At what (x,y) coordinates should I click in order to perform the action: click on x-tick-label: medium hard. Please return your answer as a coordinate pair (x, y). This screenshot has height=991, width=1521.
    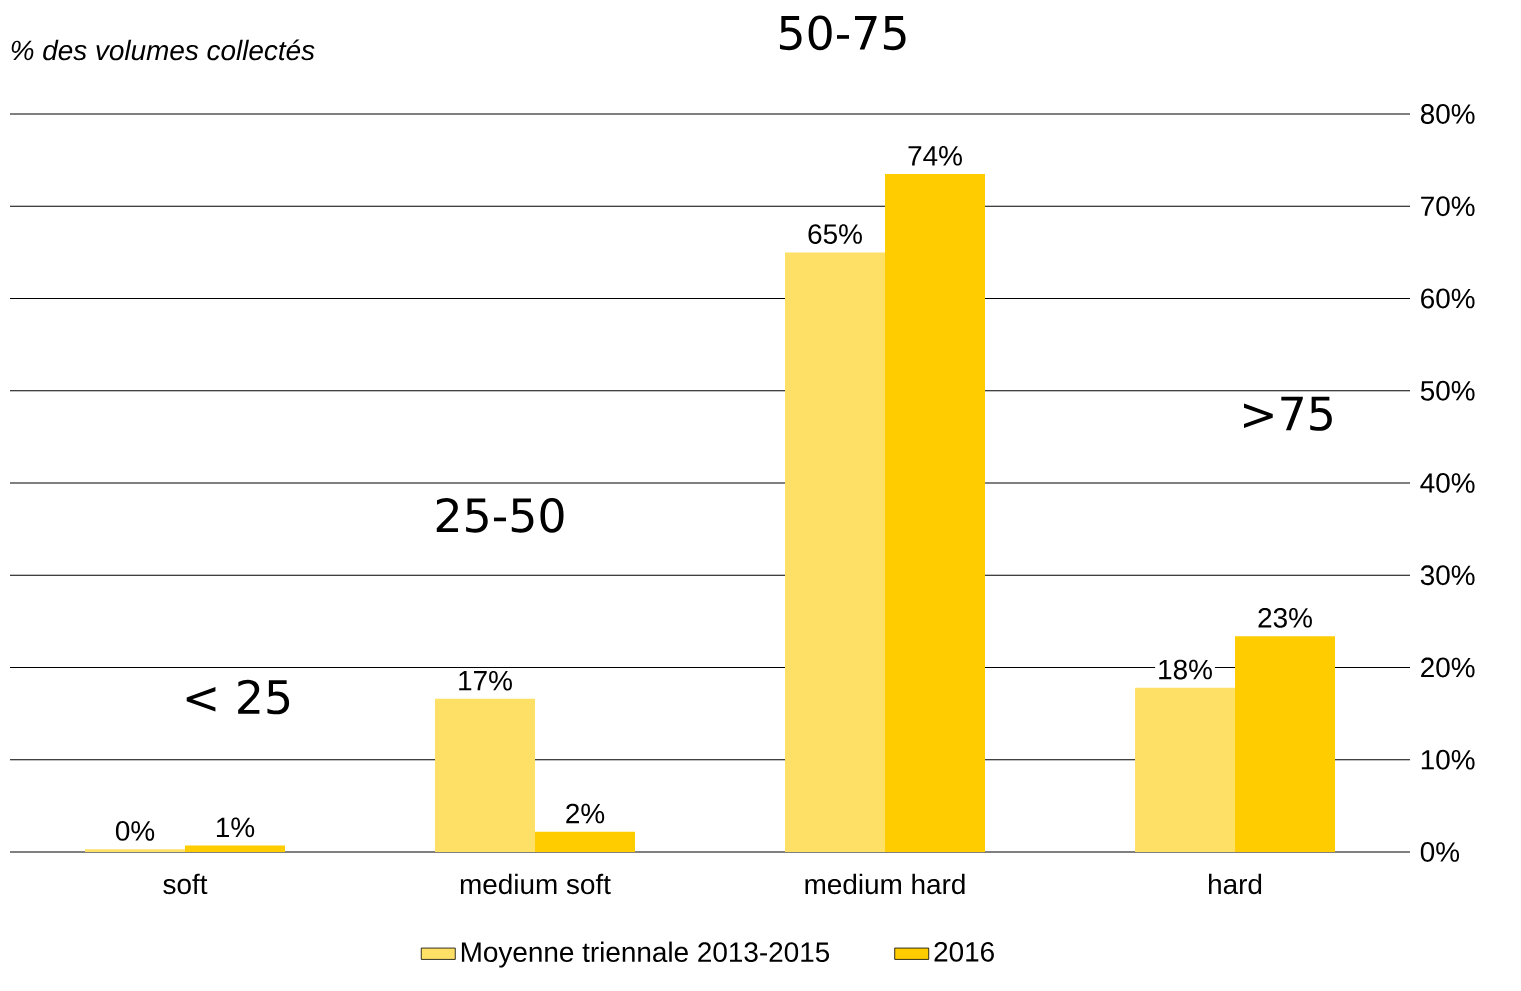
    Looking at the image, I should click on (885, 884).